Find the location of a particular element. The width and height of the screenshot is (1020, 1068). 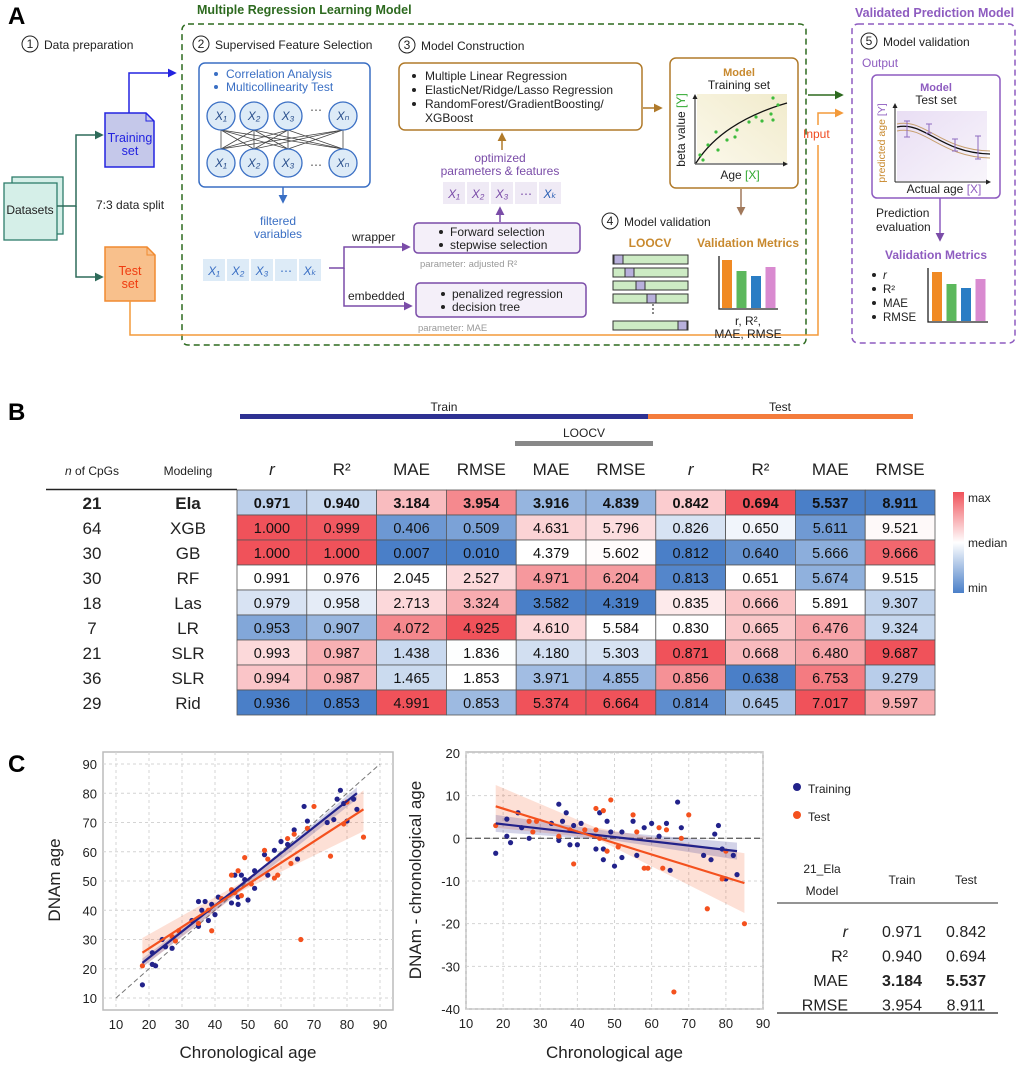

step5-label: Model validation is located at coordinates (926, 42).